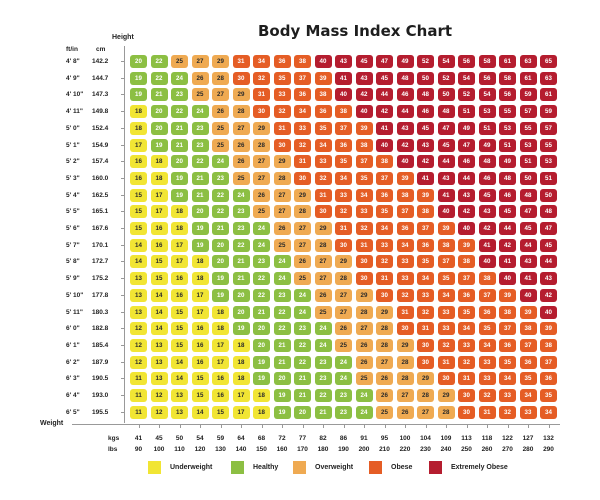 This screenshot has height=500, width=600. Describe the element at coordinates (73, 145) in the screenshot. I see `height-ftin-label: 5' 1"` at that location.